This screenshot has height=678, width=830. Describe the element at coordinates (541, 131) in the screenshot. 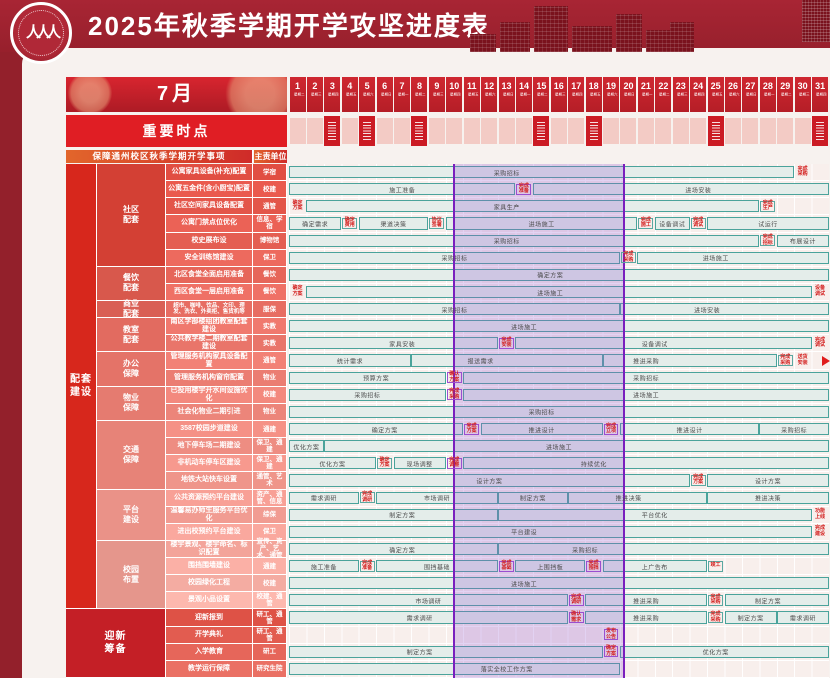

I see `milestone-marker` at that location.